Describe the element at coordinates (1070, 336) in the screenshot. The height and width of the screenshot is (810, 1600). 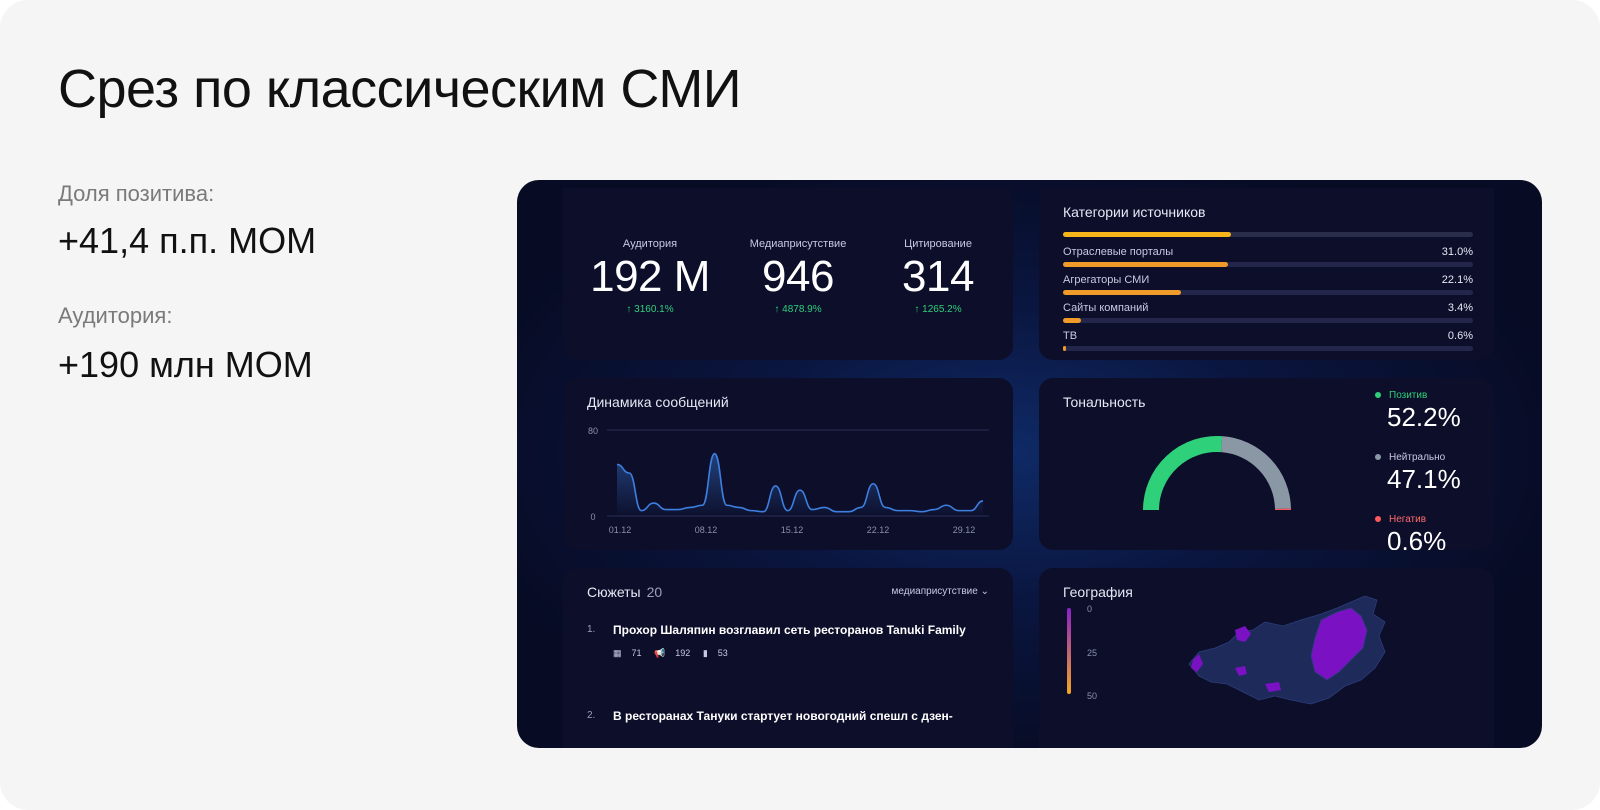
I see `category-name: ТВ` at that location.